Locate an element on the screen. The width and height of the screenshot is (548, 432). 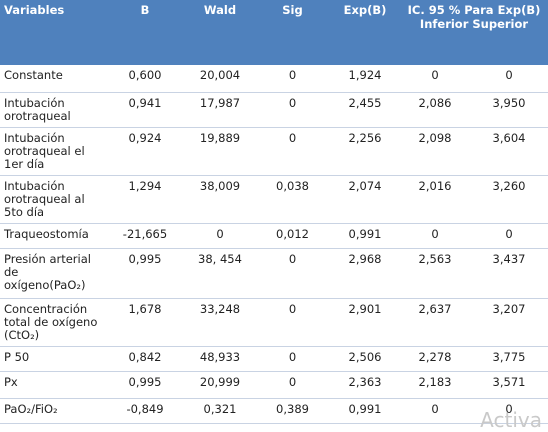
value-cell: 2,363 is located at coordinates (365, 385).